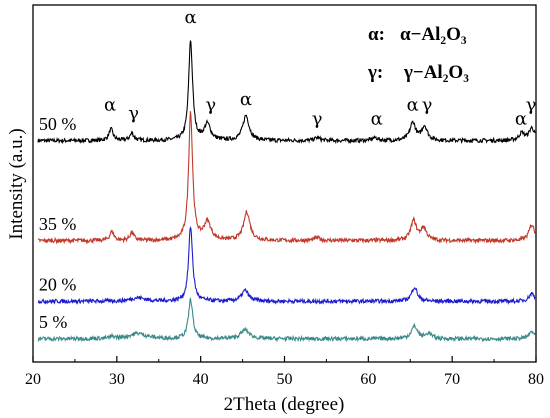  I want to click on peak-label-5: γ, so click(317, 119).